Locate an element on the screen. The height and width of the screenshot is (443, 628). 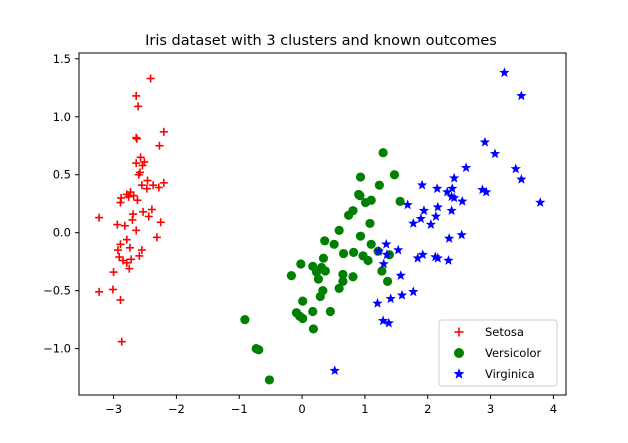
y-tick-label: 0.5 is located at coordinates (62, 175).